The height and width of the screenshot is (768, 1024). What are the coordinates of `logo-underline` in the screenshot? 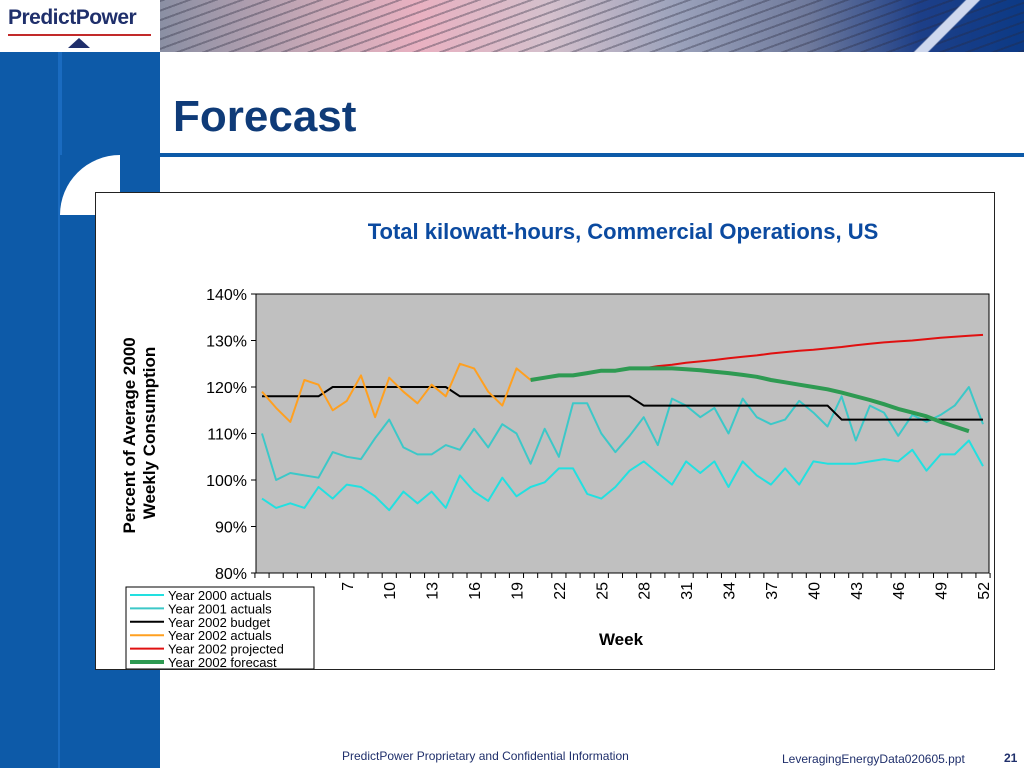 It's located at (79, 35).